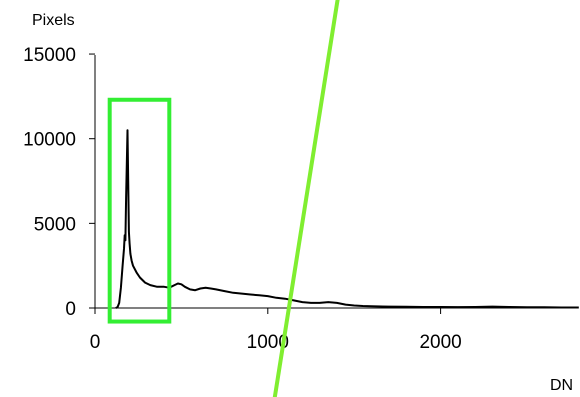 This screenshot has width=580, height=397. I want to click on x-tick-label: 1000, so click(268, 342).